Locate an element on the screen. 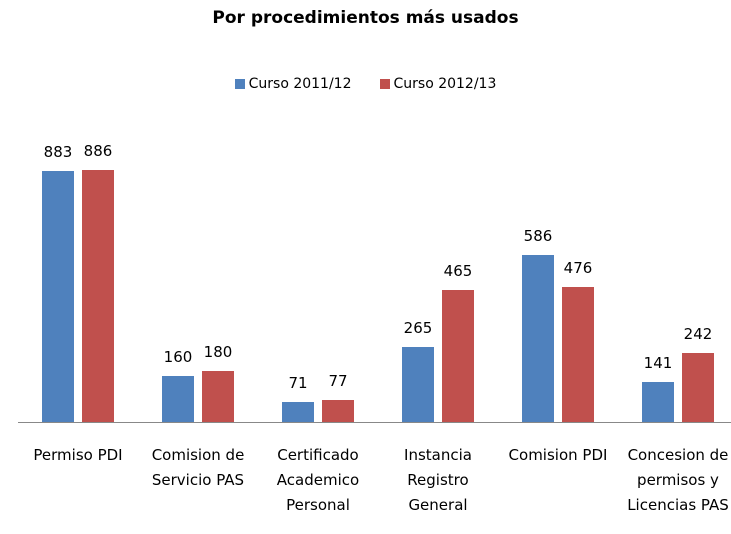  data-label: 77 is located at coordinates (338, 381).